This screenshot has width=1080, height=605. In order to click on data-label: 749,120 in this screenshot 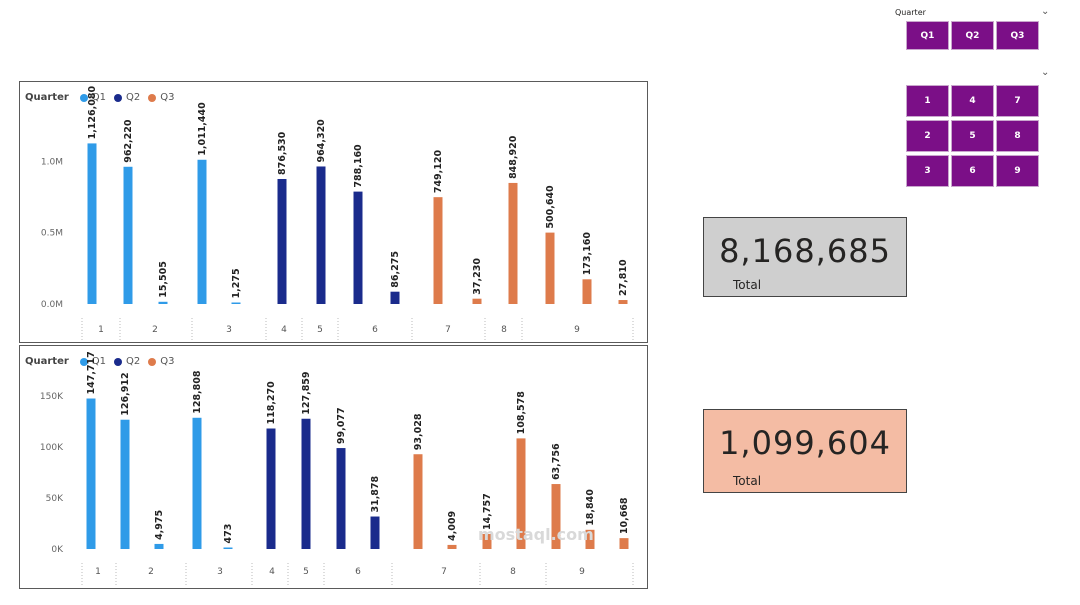, I will do `click(438, 172)`.